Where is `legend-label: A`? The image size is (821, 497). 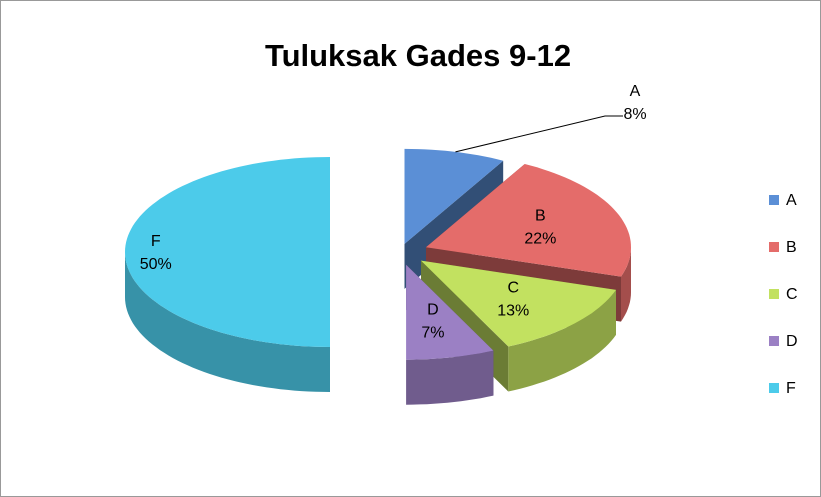
legend-label: A is located at coordinates (791, 200).